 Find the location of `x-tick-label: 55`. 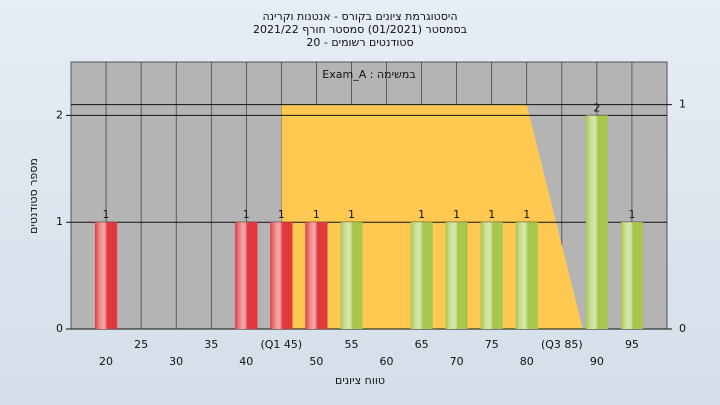

x-tick-label: 55 is located at coordinates (351, 344).